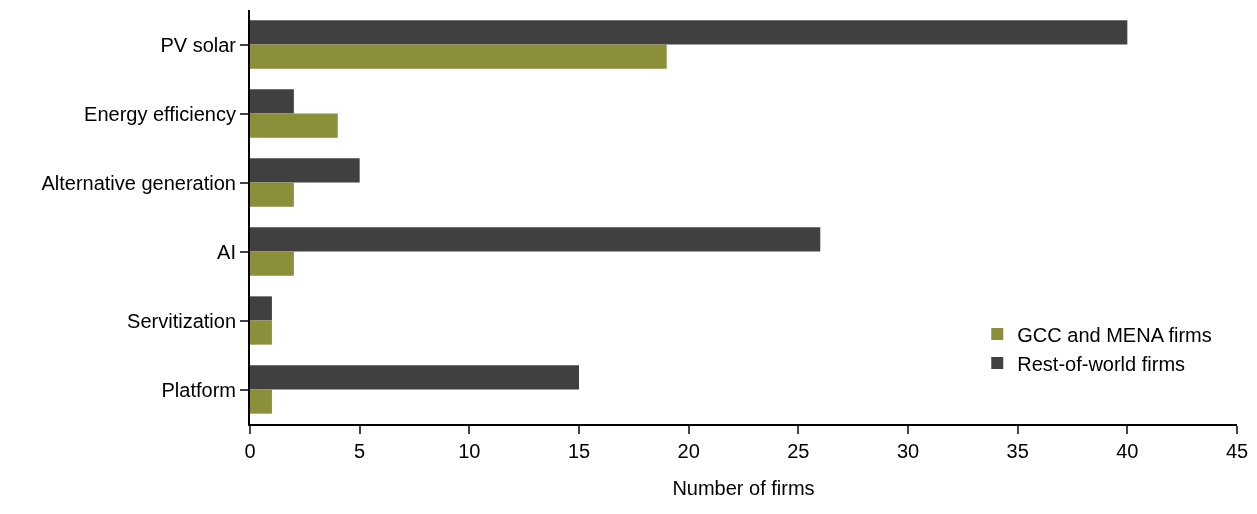 This screenshot has width=1257, height=514. I want to click on x-tick-label: 40, so click(1127, 451).